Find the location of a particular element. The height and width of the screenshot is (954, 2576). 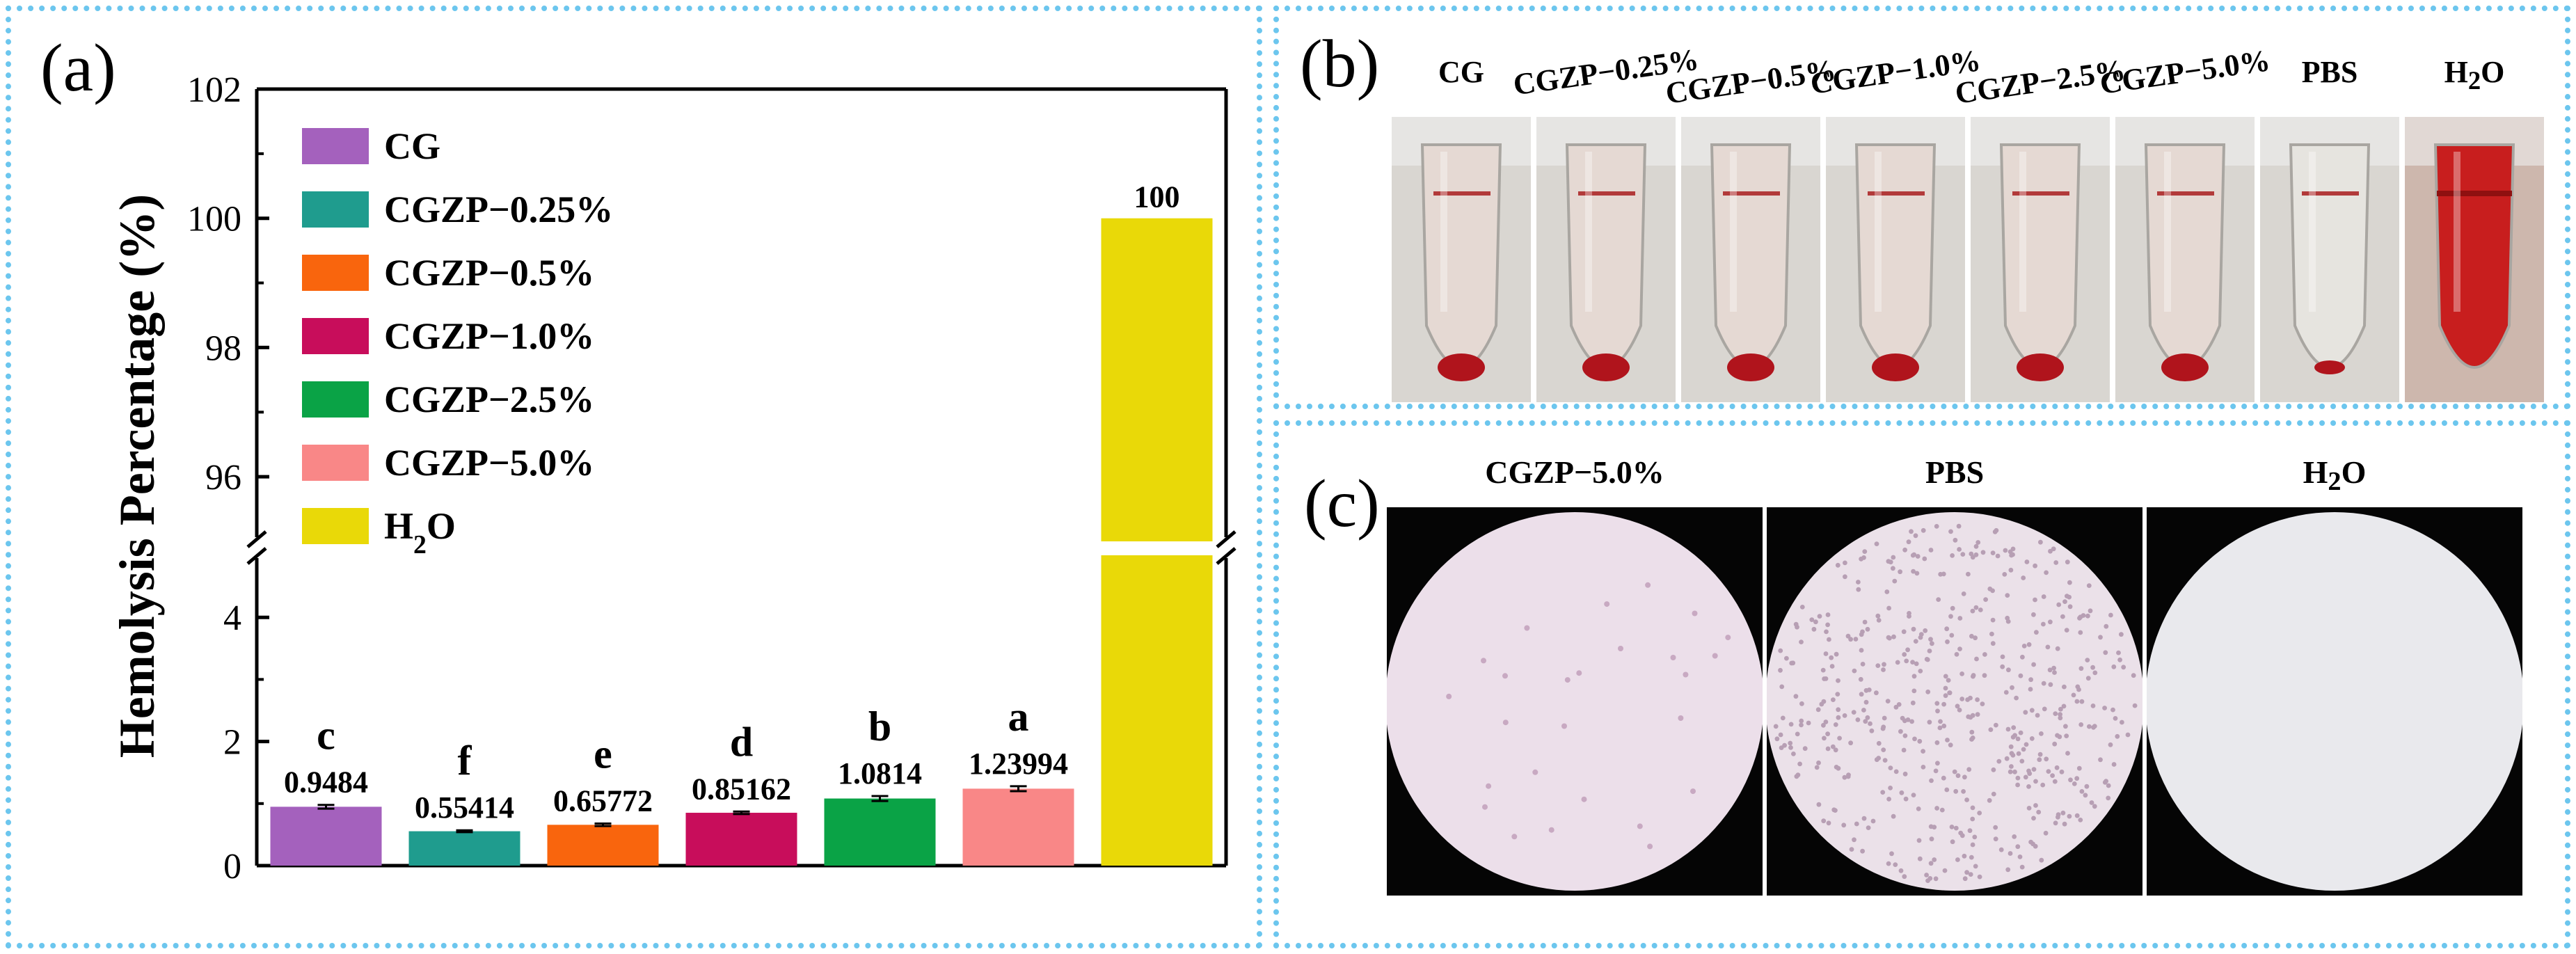

y-tick-label: 100 is located at coordinates (214, 220).